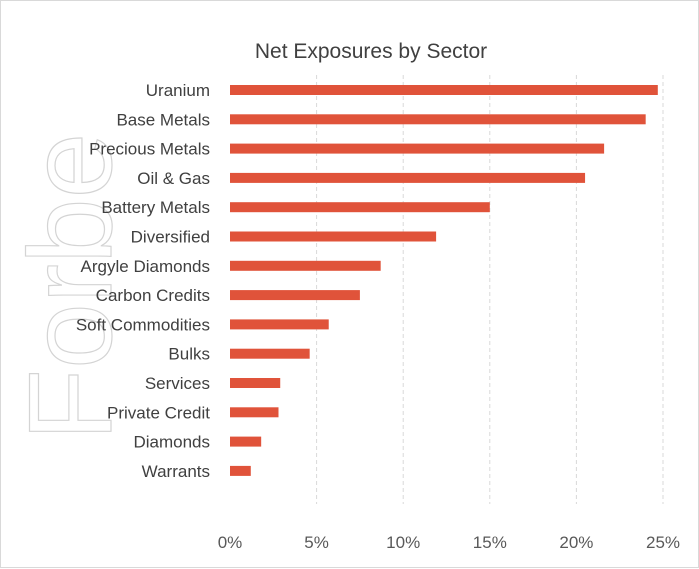 Image resolution: width=699 pixels, height=569 pixels. What do you see at coordinates (663, 542) in the screenshot?
I see `x-tick-label: 25%` at bounding box center [663, 542].